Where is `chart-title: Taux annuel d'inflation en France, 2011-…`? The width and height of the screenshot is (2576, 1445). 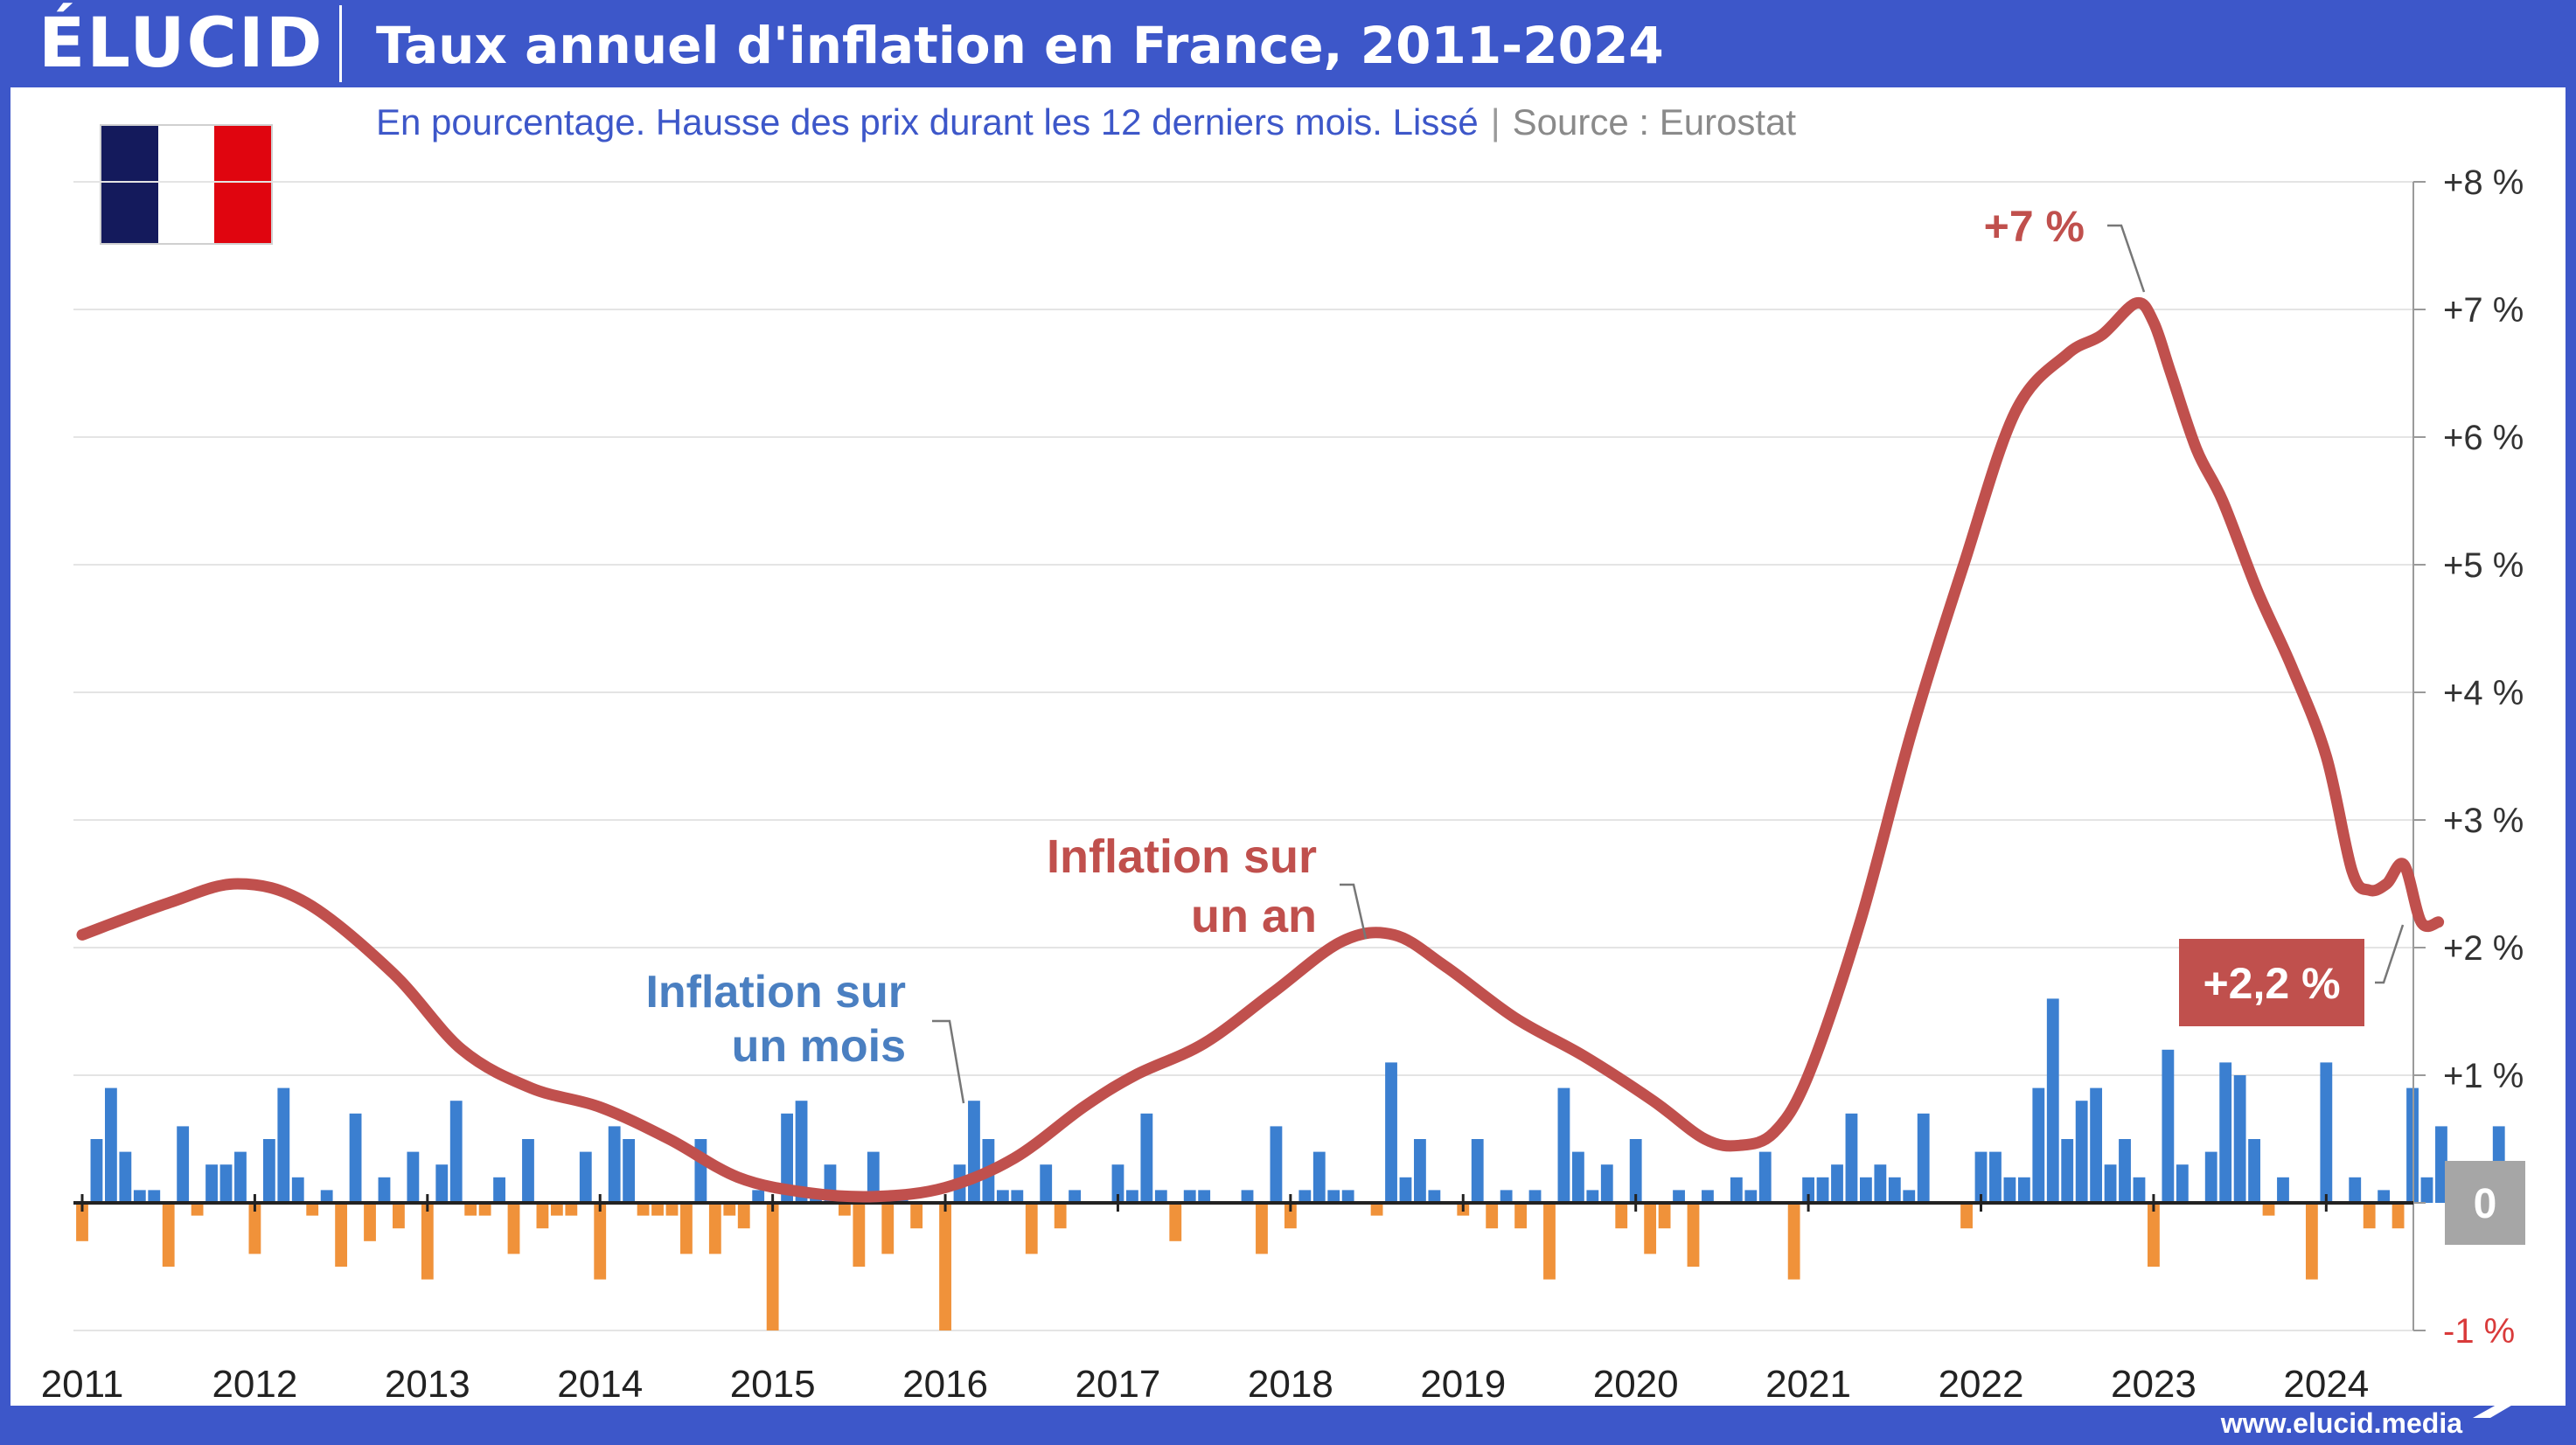 chart-title: Taux annuel d'inflation en France, 2011-… is located at coordinates (1020, 45).